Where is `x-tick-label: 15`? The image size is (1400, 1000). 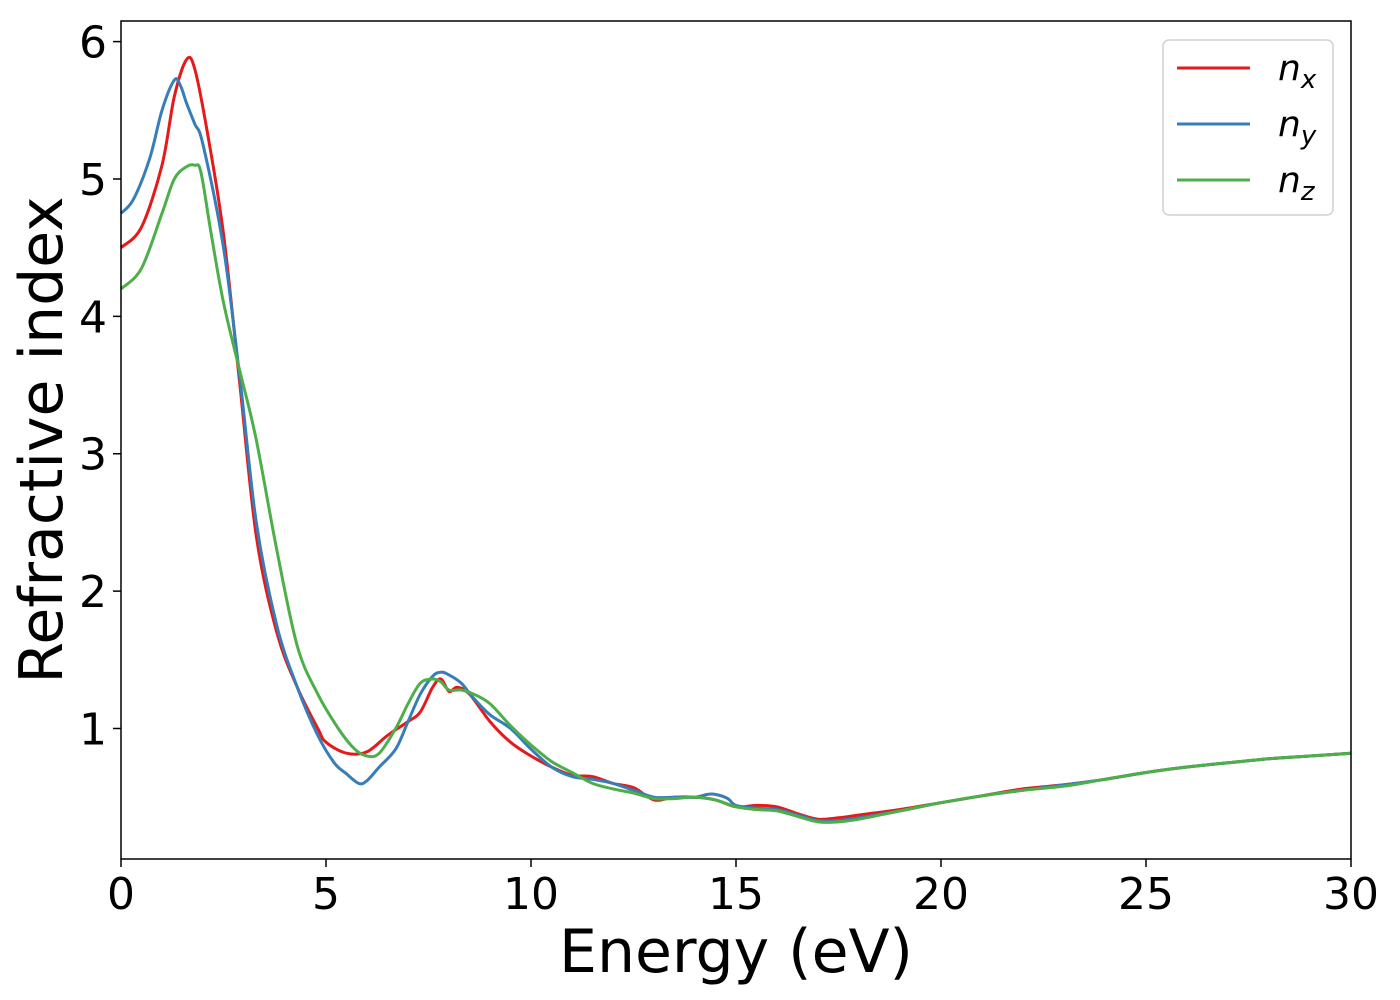 x-tick-label: 15 is located at coordinates (736, 894).